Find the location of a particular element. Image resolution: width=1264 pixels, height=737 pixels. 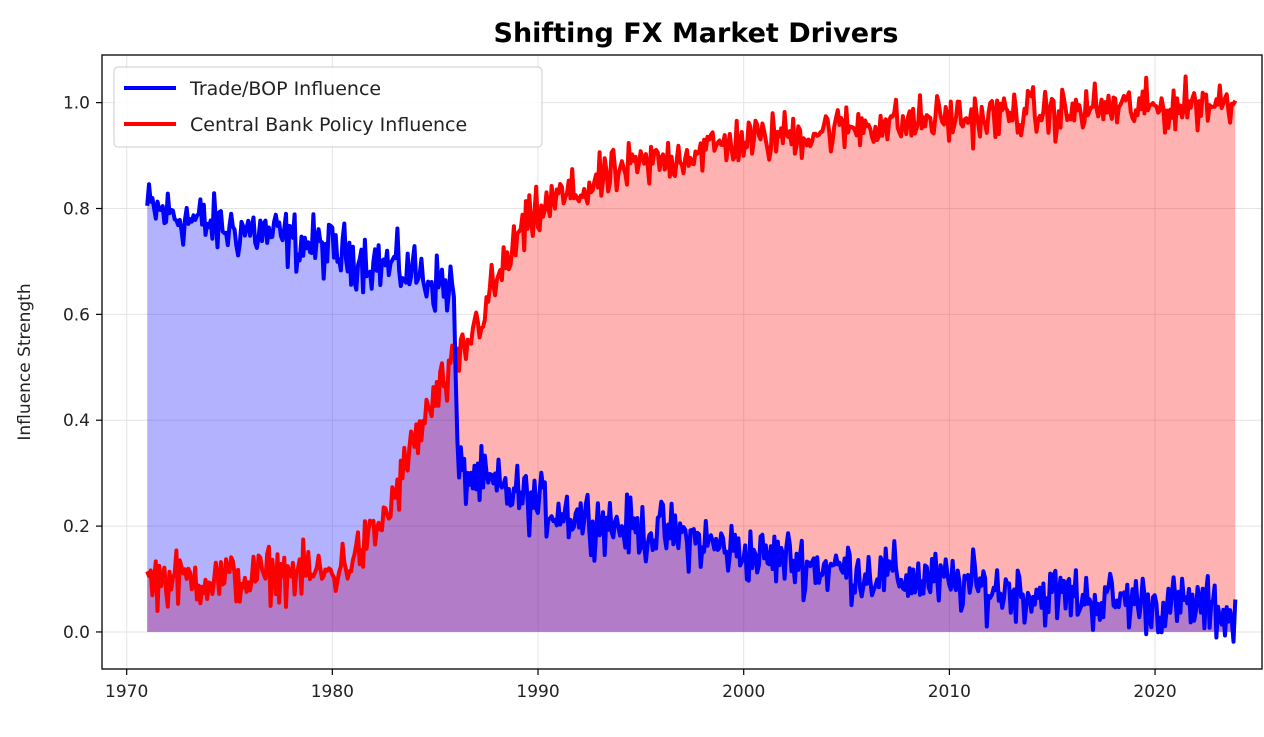

legend-box is located at coordinates (328, 107).